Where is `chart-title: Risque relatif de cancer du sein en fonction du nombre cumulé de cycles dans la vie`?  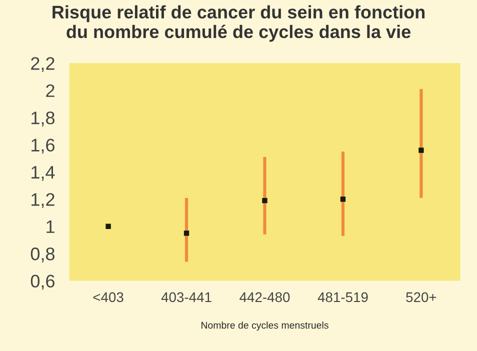 chart-title: Risque relatif de cancer du sein en fonction du nombre cumulé de cycles dans la vie is located at coordinates (238, 23).